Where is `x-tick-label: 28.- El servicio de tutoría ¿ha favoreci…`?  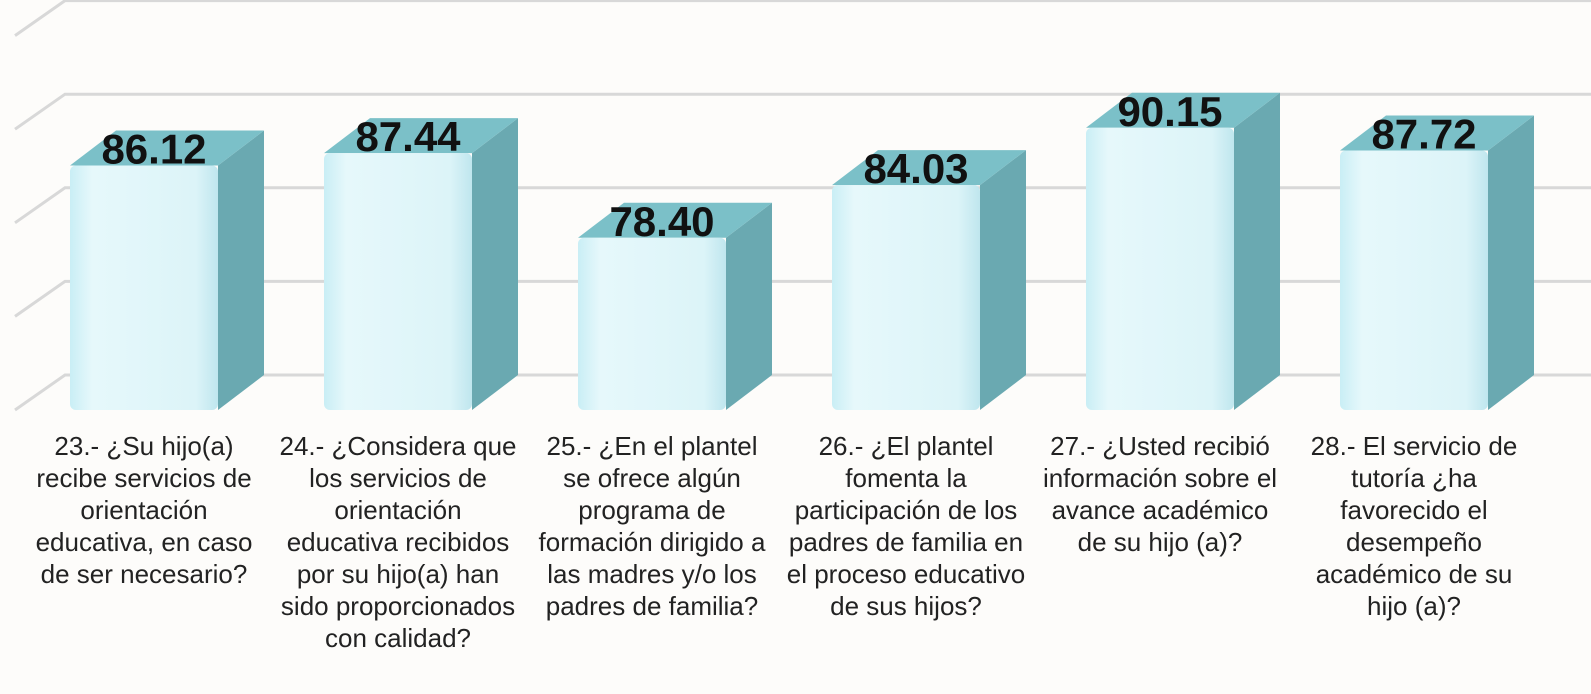 x-tick-label: 28.- El servicio de tutoría ¿ha favoreci… is located at coordinates (1414, 526).